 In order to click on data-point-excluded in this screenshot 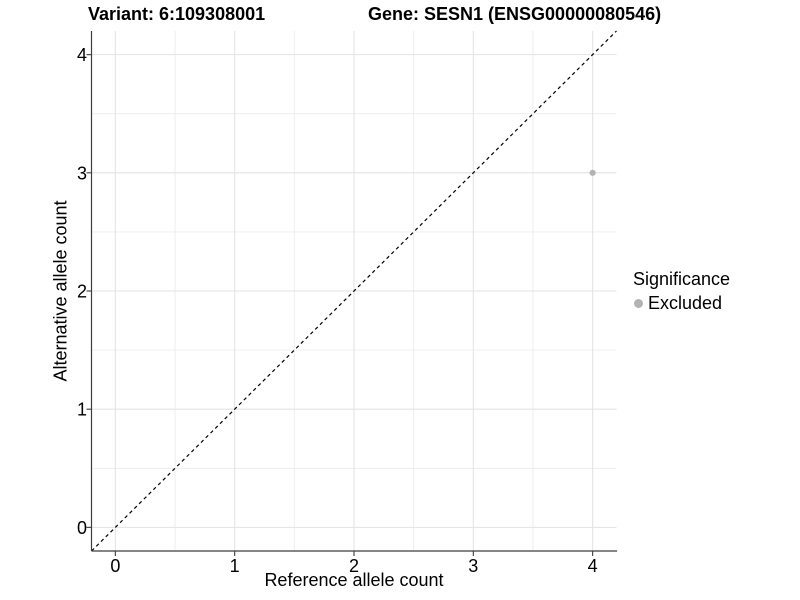, I will do `click(592, 172)`.